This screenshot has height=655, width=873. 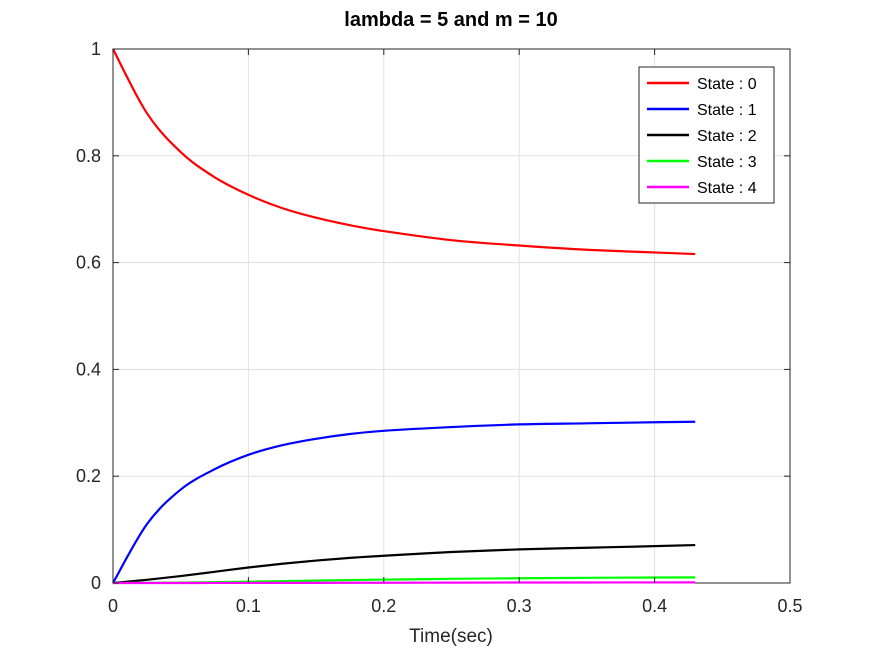 What do you see at coordinates (519, 606) in the screenshot?
I see `x-tick-label: 0.3` at bounding box center [519, 606].